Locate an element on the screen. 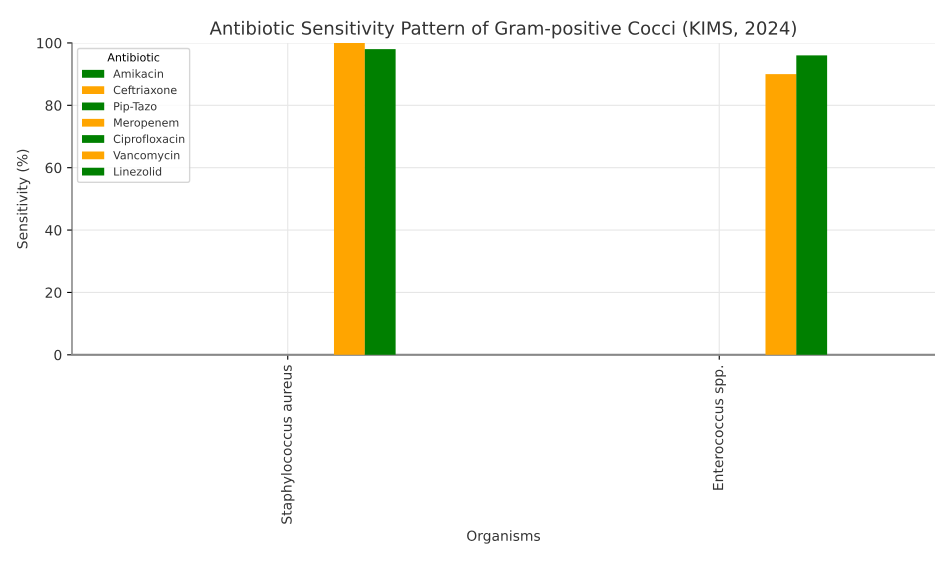  legend-label: Pip-Tazo is located at coordinates (135, 107).